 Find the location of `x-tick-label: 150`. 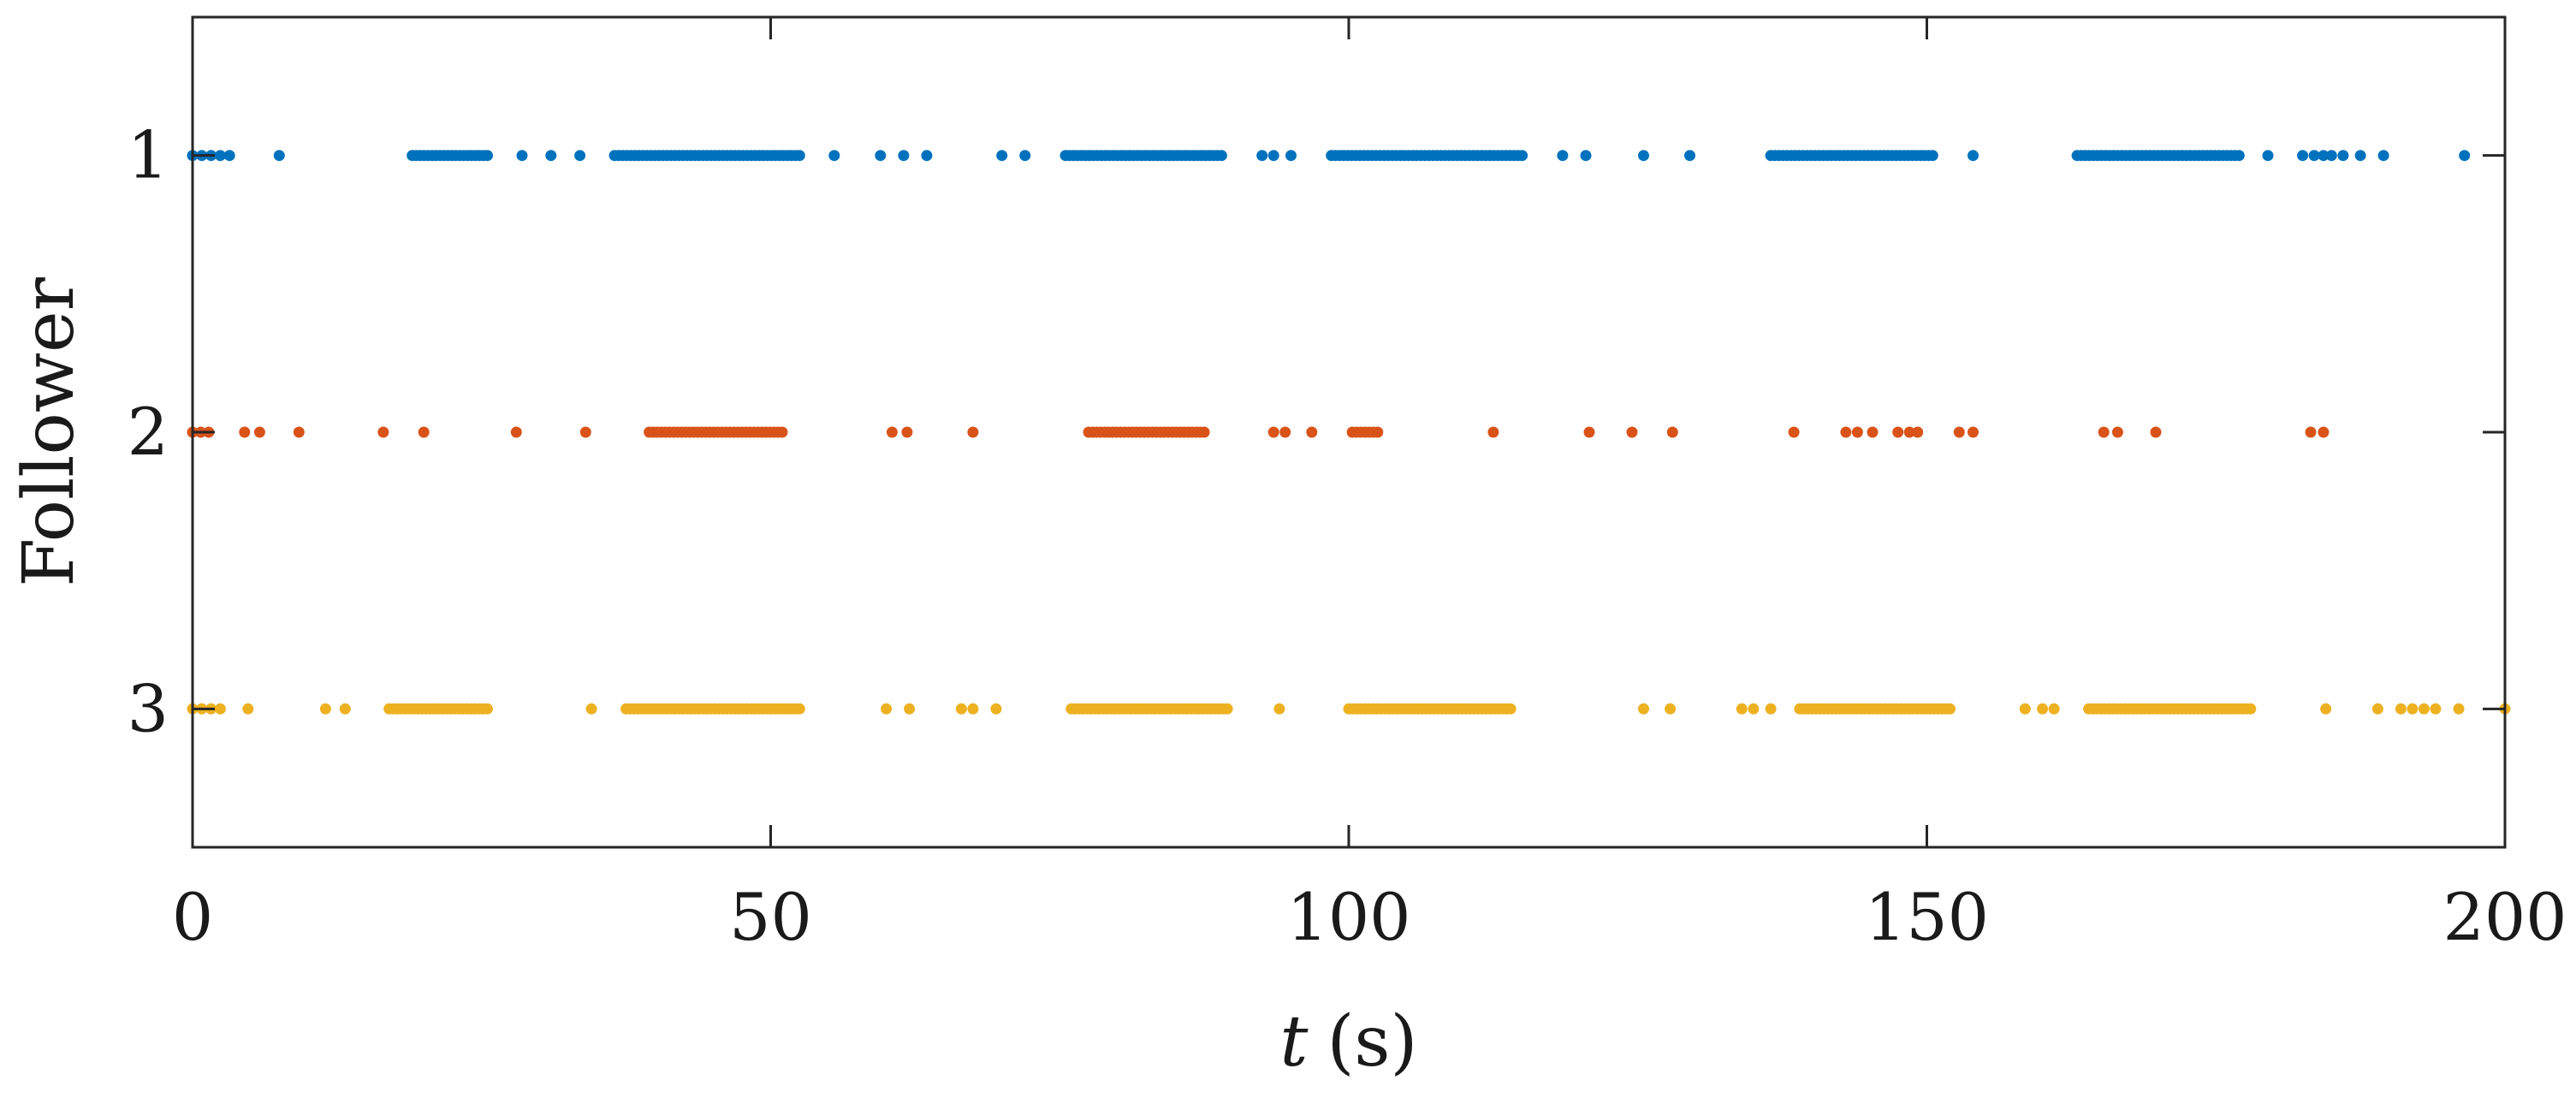

x-tick-label: 150 is located at coordinates (1927, 917).